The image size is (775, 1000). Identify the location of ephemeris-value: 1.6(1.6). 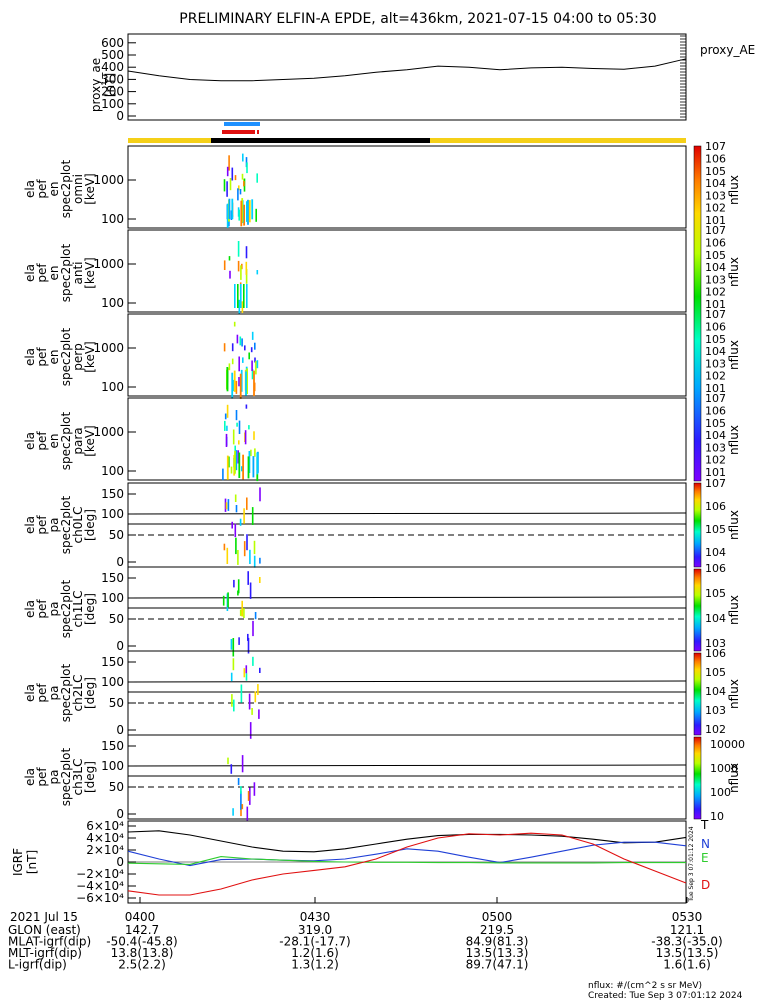
(687, 965).